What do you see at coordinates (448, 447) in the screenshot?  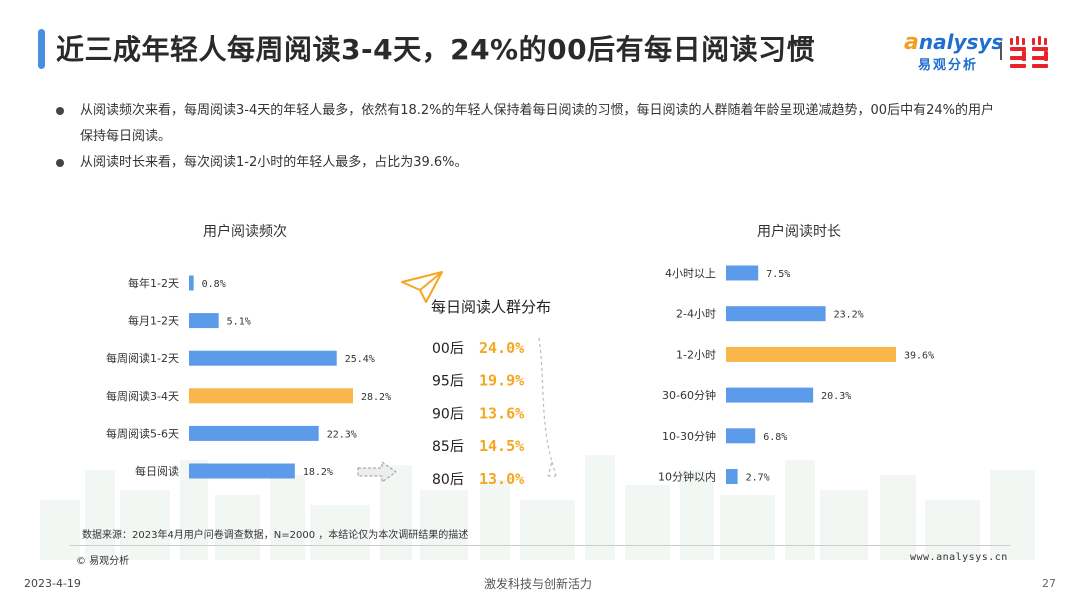 I see `generation-label: 85后` at bounding box center [448, 447].